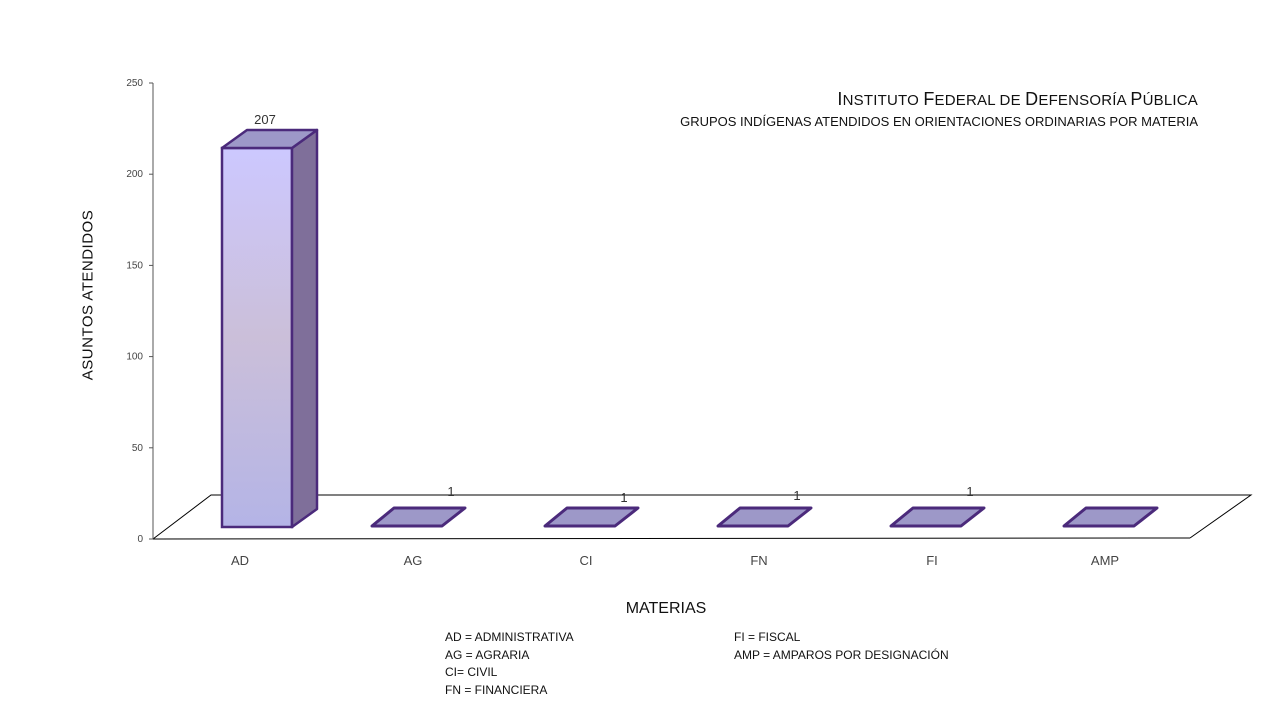 The image size is (1280, 720). Describe the element at coordinates (758, 560) in the screenshot. I see `x-tick-label: FN` at that location.